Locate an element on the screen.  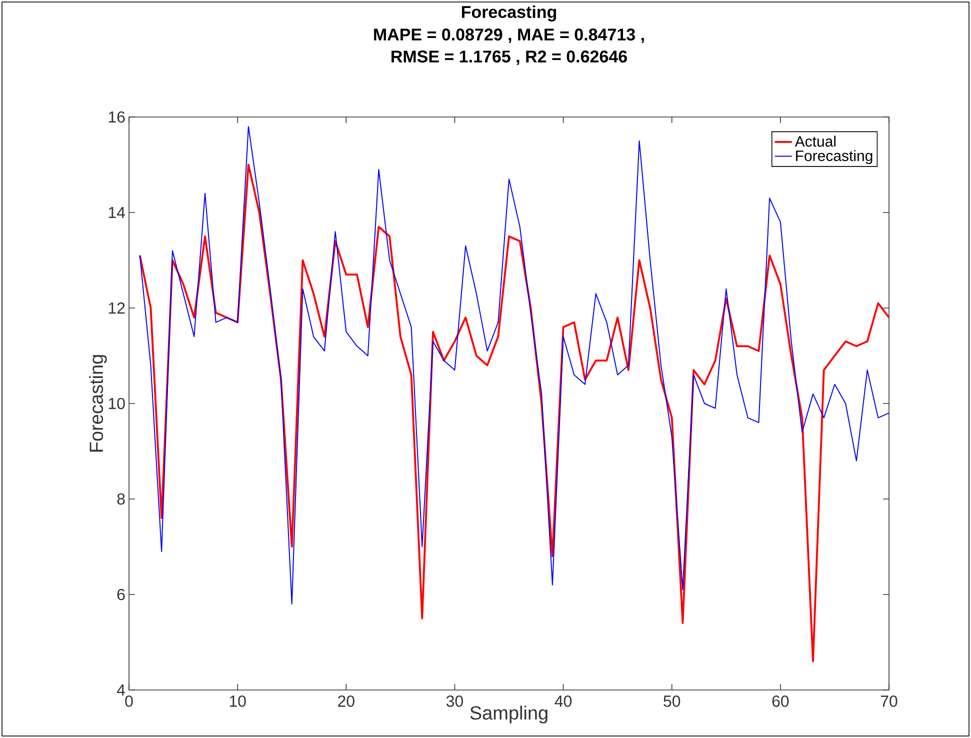
x-axis-title: Sampling is located at coordinates (509, 715).